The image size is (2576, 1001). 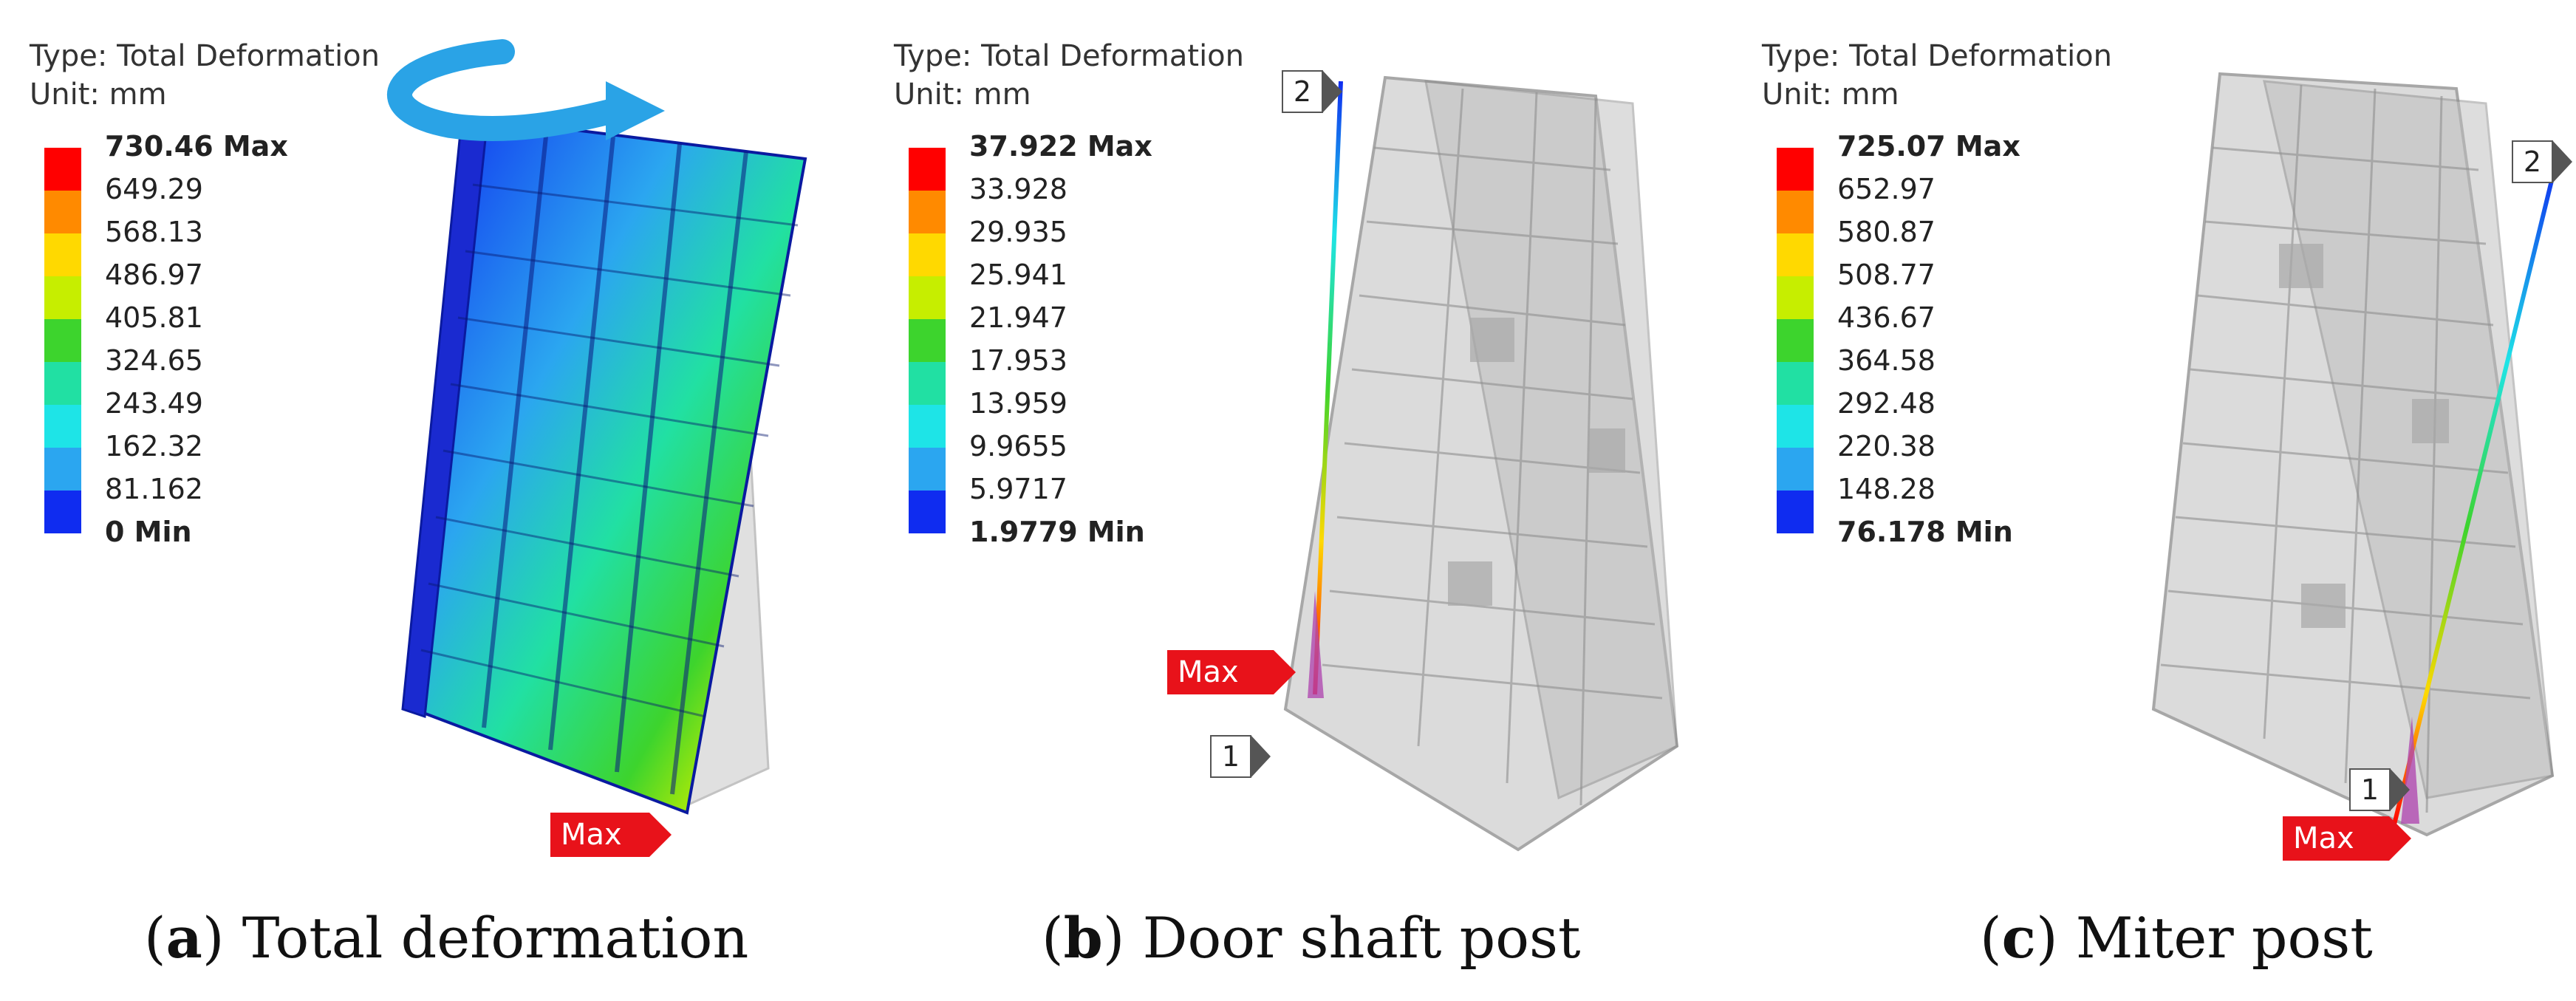 I want to click on scale-tick-label: 21.947, so click(x=1018, y=317).